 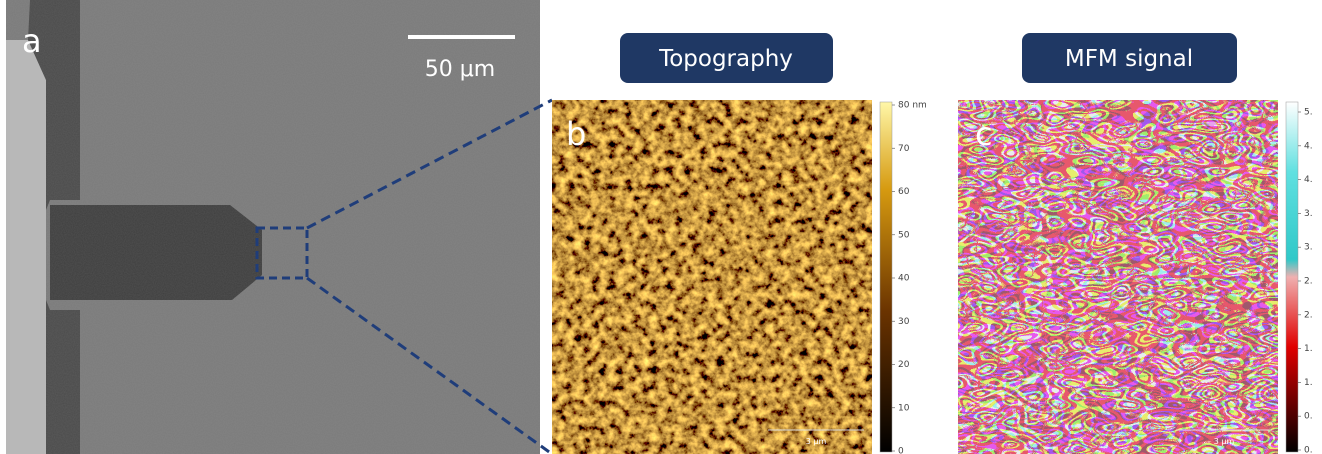 What do you see at coordinates (904, 408) in the screenshot?
I see `colorbar-tick-label: 10` at bounding box center [904, 408].